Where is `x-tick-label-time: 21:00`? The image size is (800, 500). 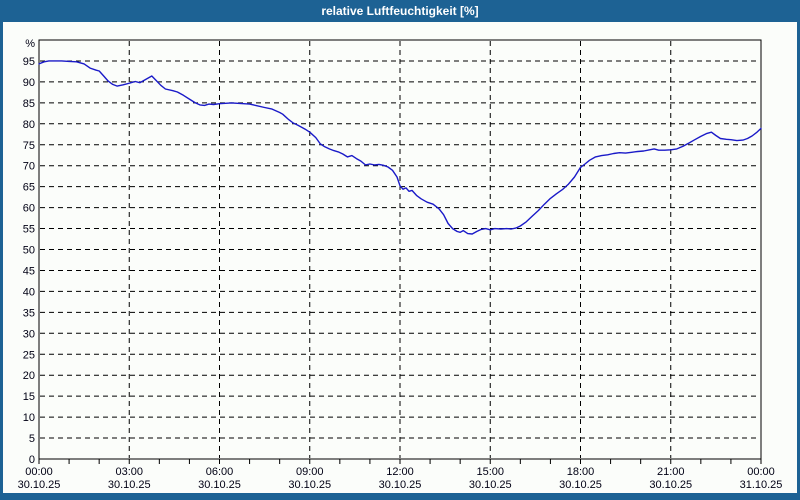
x-tick-label-time: 21:00 is located at coordinates (671, 472).